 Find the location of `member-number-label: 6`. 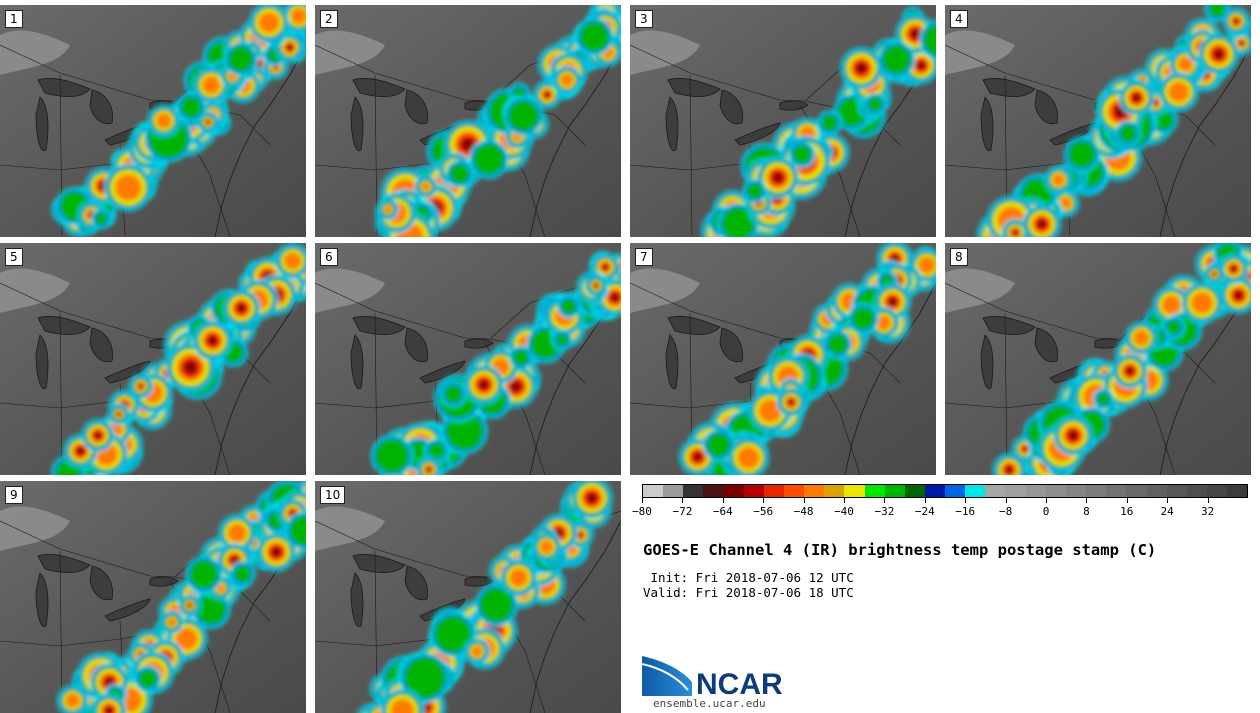

member-number-label: 6 is located at coordinates (329, 257).